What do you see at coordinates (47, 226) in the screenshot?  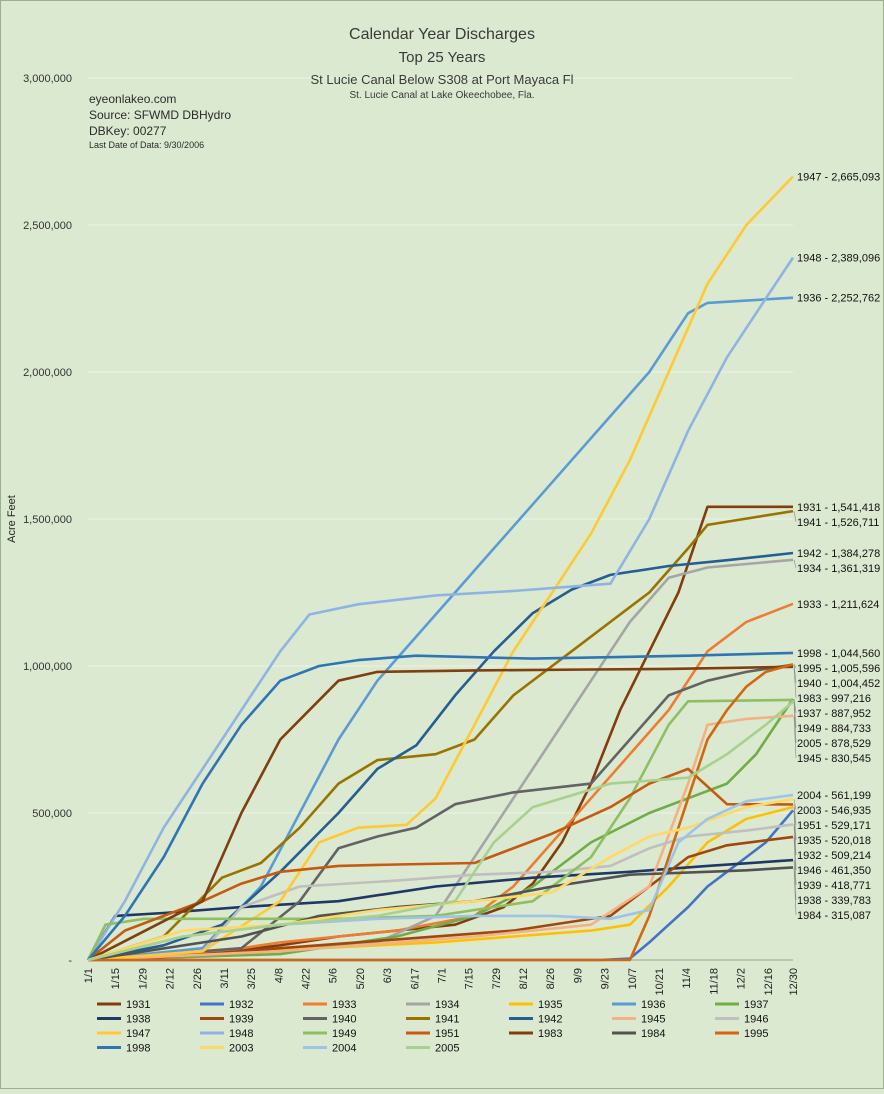 I see `y-tick-label: 2,500,000` at bounding box center [47, 226].